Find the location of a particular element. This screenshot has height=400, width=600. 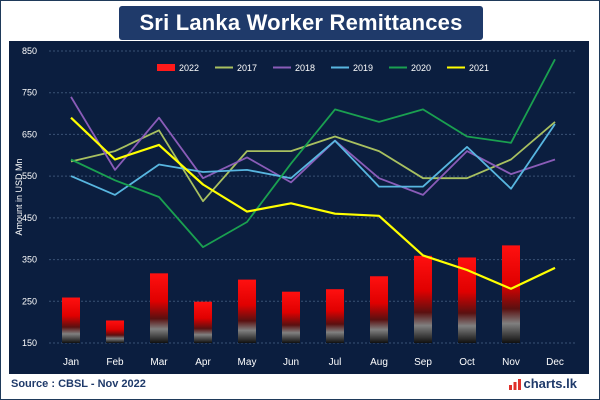

bar-2022-Nov is located at coordinates (511, 294).